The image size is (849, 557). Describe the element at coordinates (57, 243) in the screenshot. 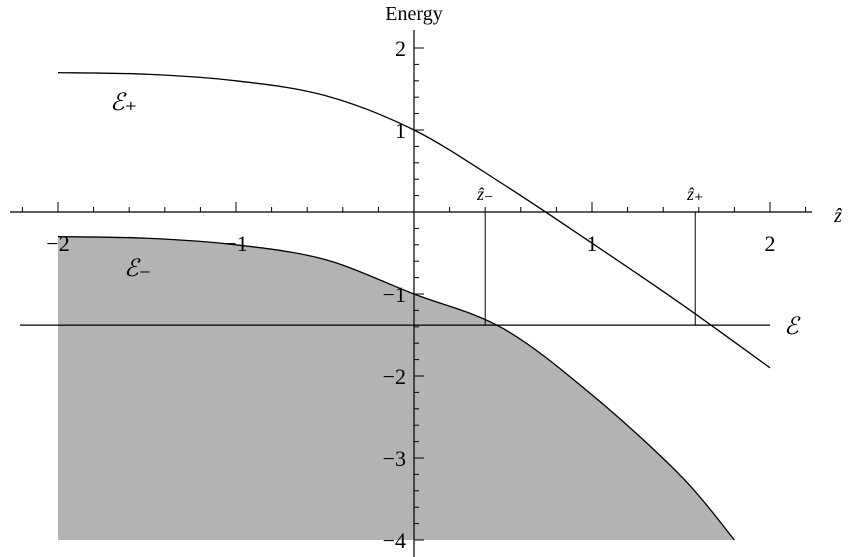

I see `x-tick-label: −2` at that location.